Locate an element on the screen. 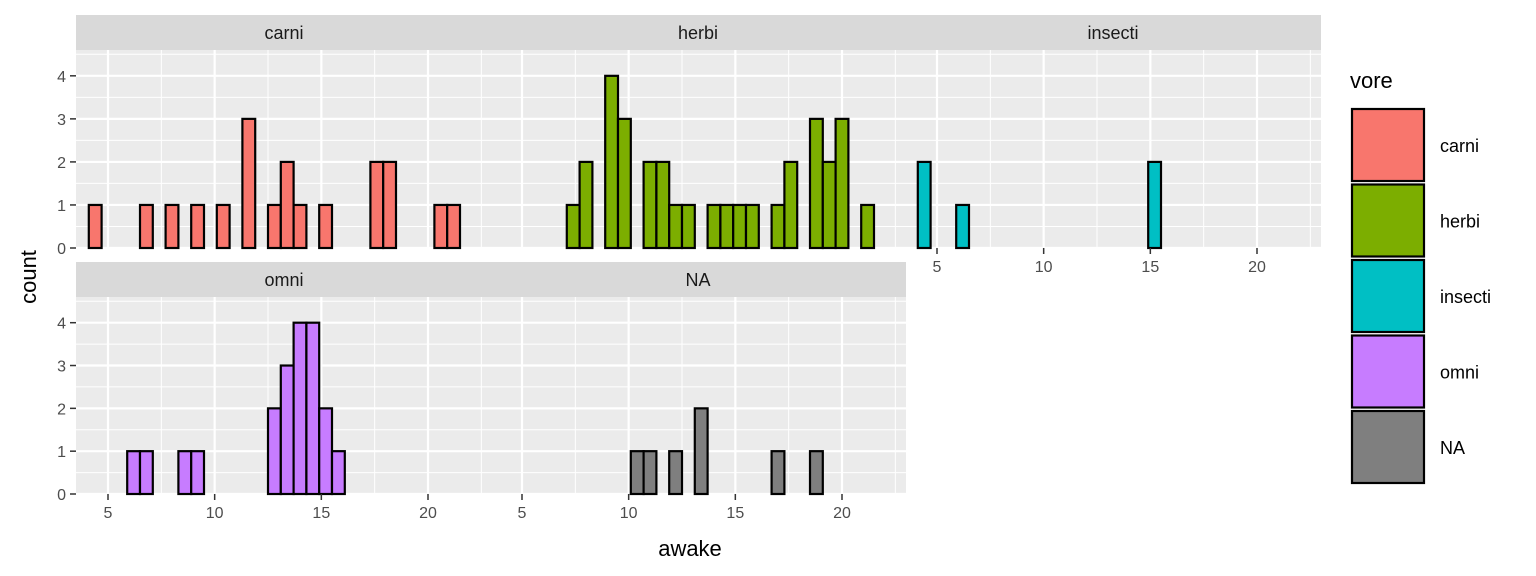 The width and height of the screenshot is (1536, 576). legend-title: vore is located at coordinates (1371, 80).